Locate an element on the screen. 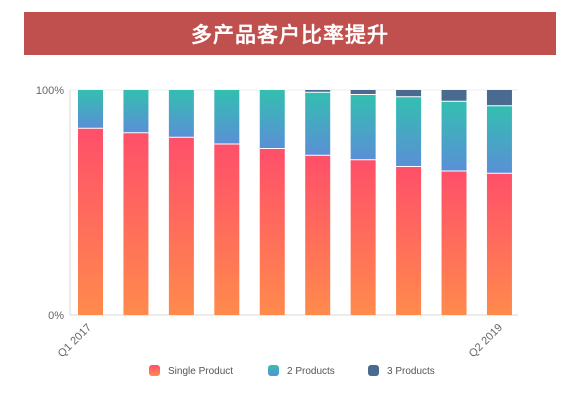 This screenshot has height=420, width=574. legend-label-single-product: Single Product is located at coordinates (200, 371).